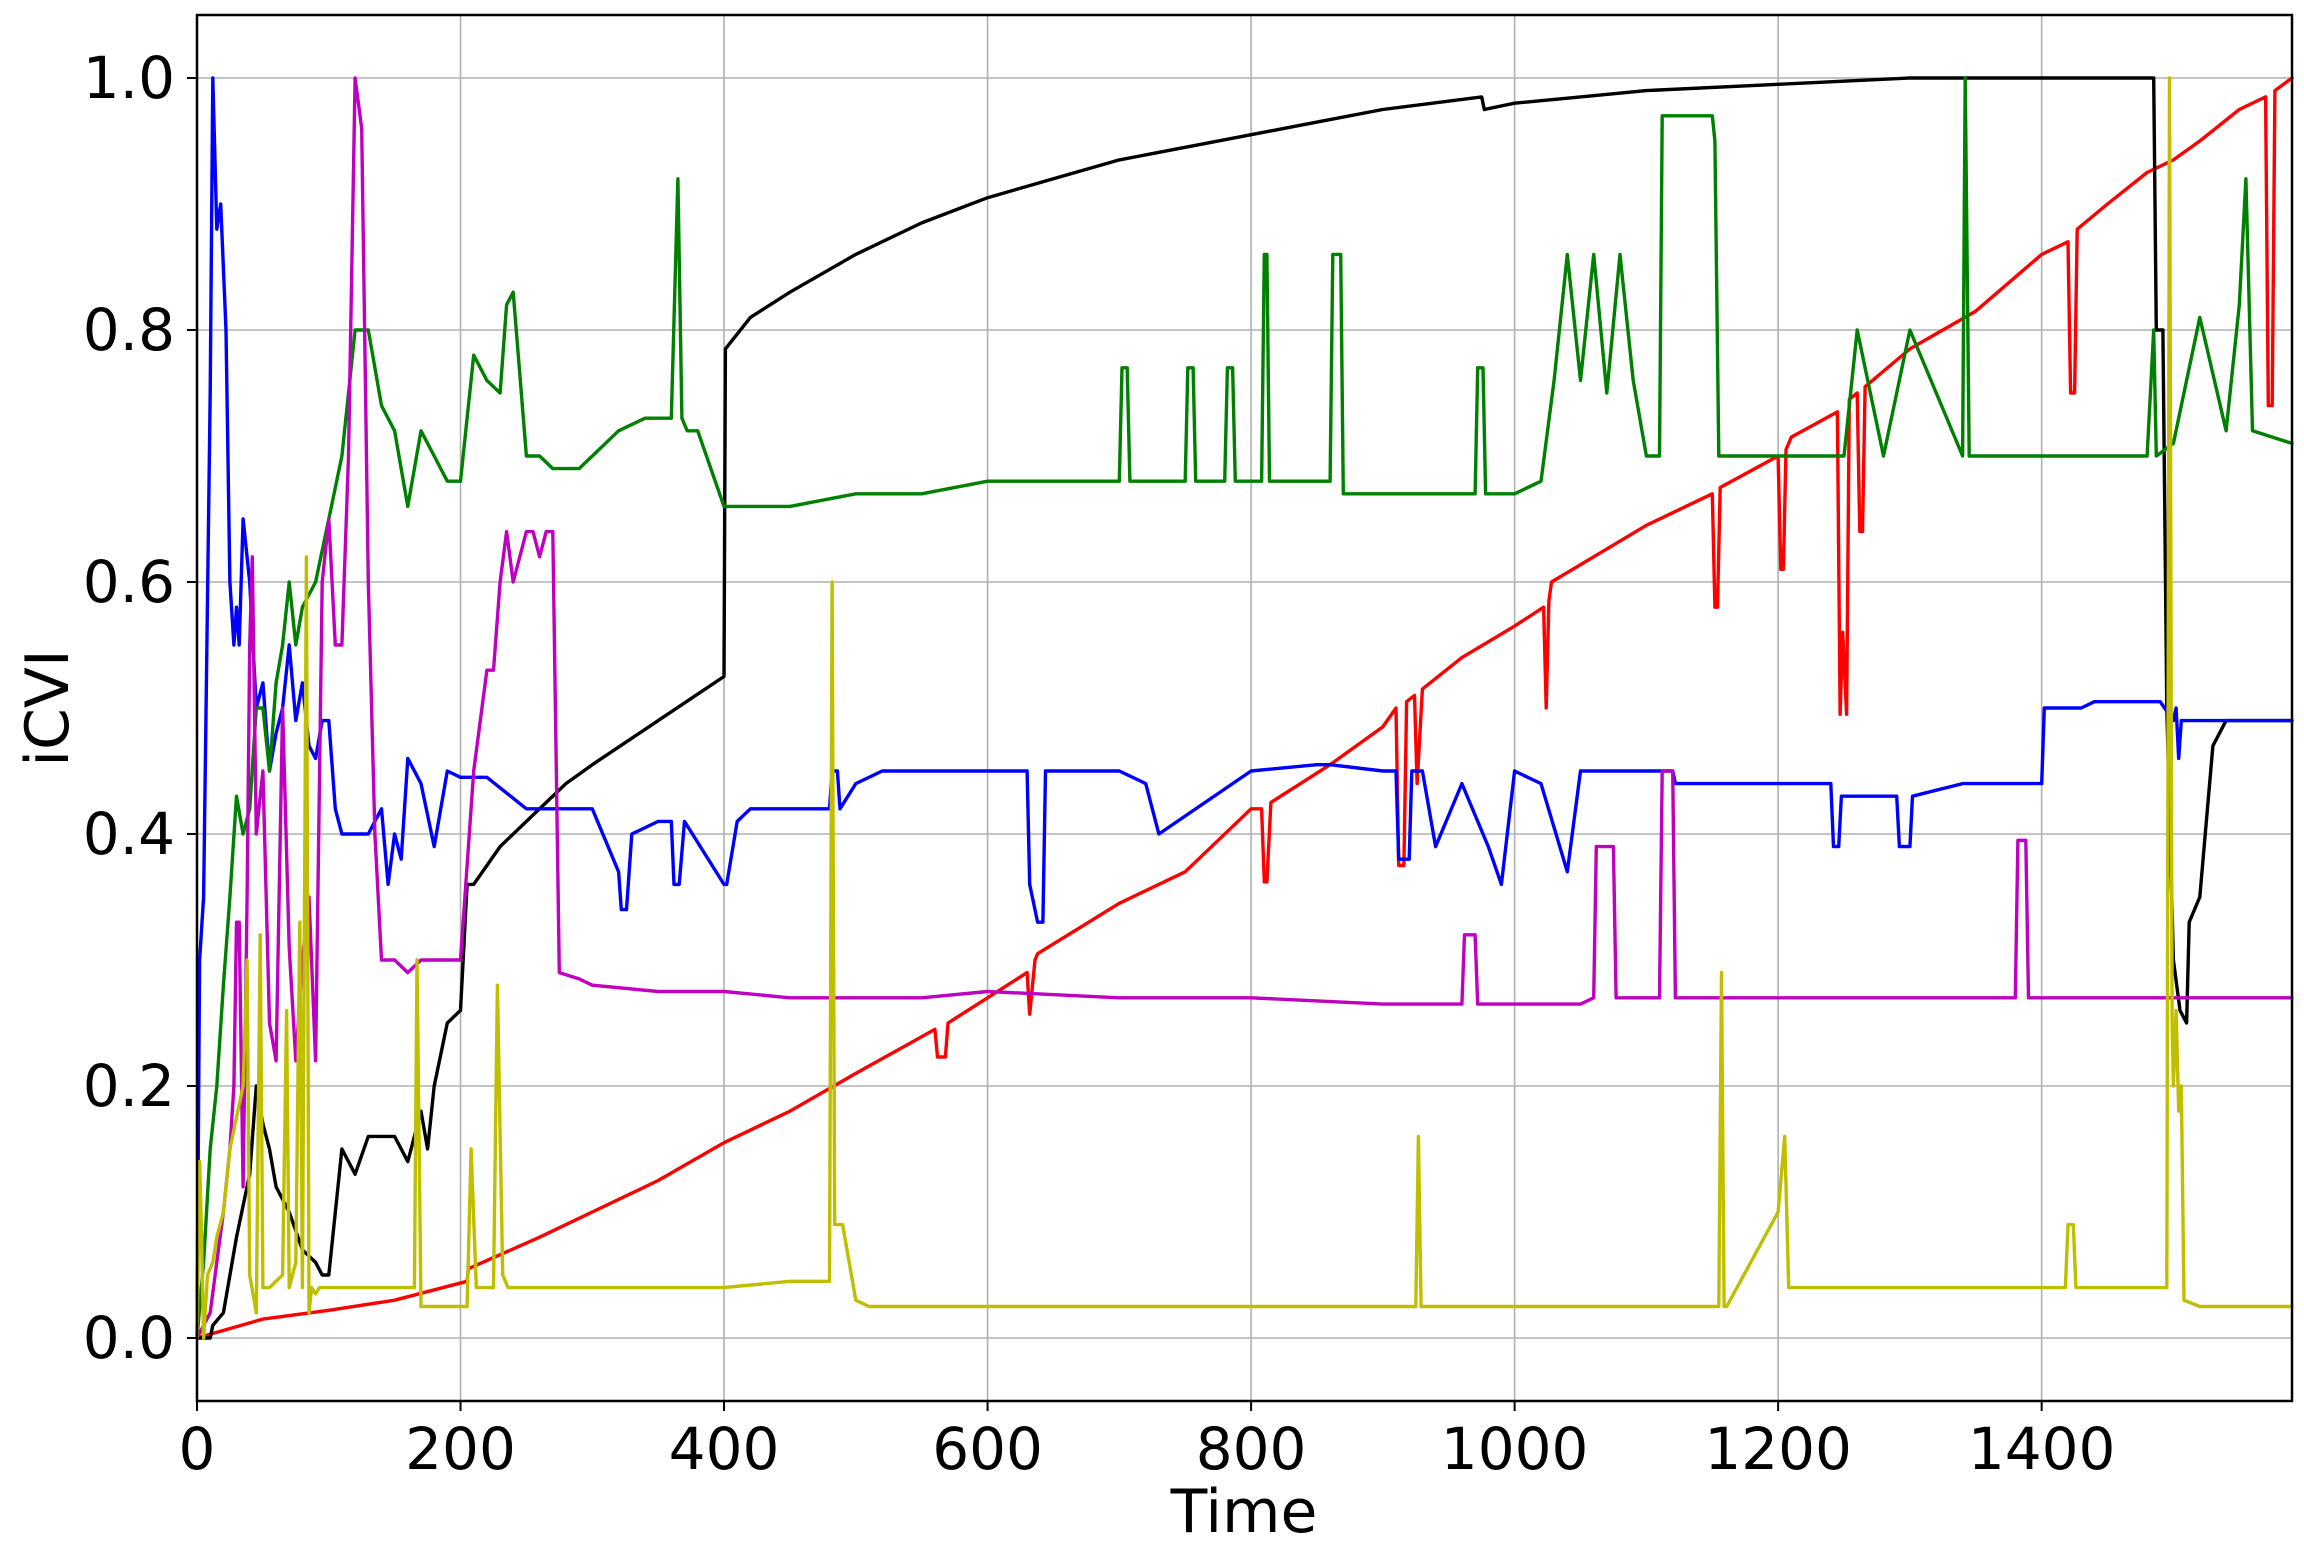  What do you see at coordinates (129, 582) in the screenshot?
I see `y-tick-label: 0.6` at bounding box center [129, 582].